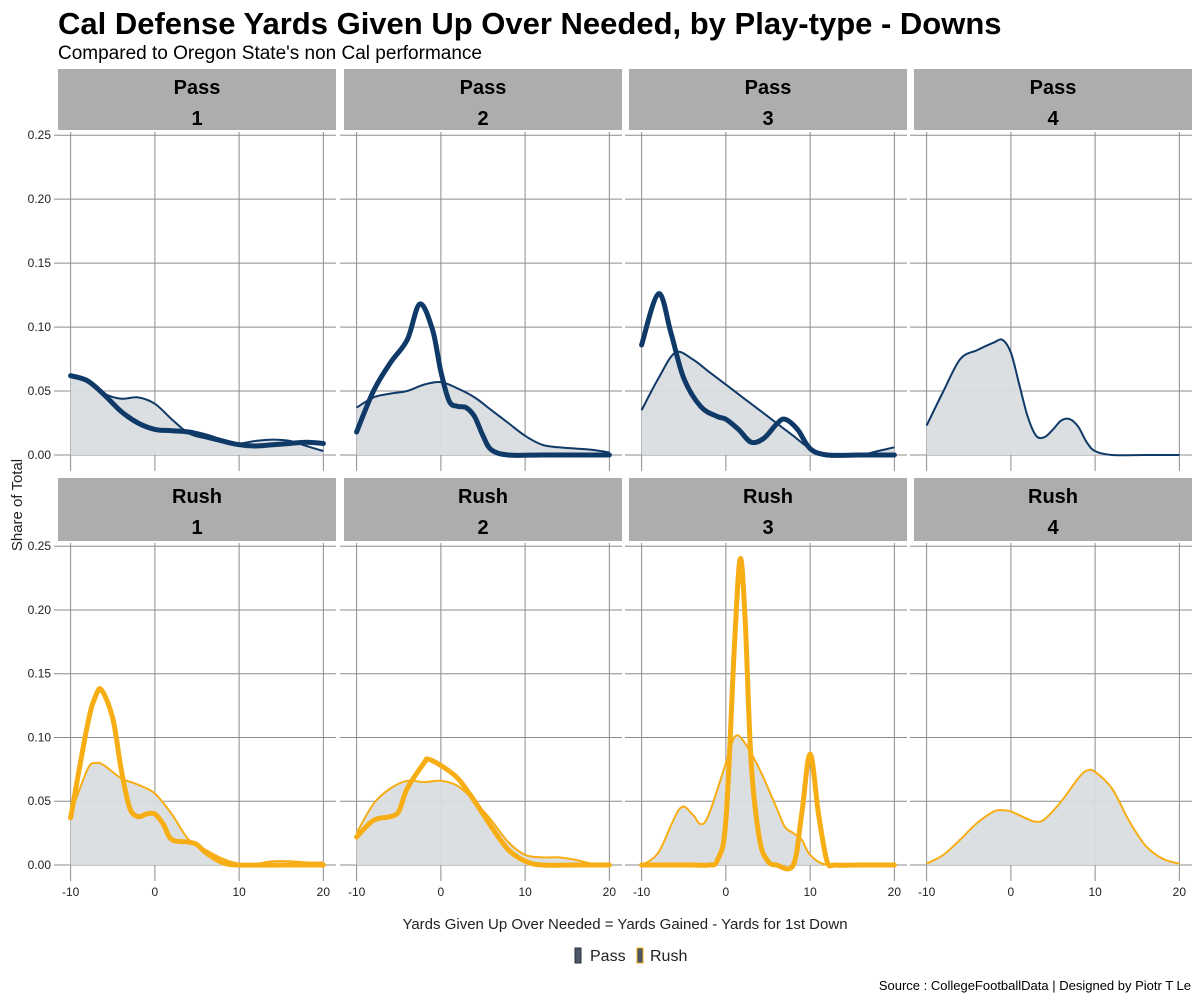  Describe the element at coordinates (630, 956) in the screenshot. I see `legend: Pass Rush` at that location.